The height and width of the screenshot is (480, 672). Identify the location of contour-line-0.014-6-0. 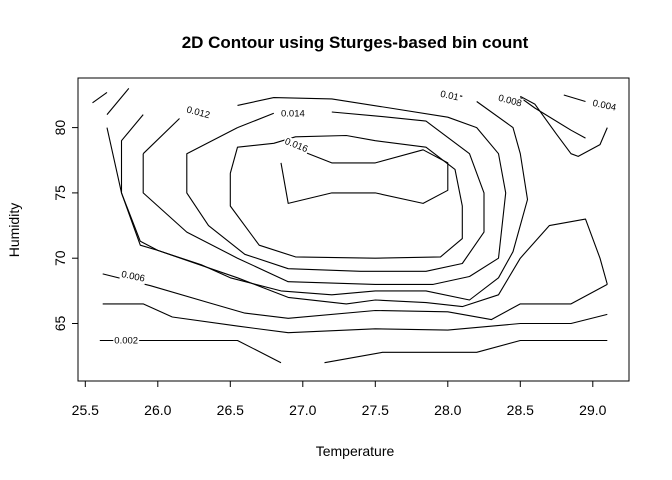
(335, 191).